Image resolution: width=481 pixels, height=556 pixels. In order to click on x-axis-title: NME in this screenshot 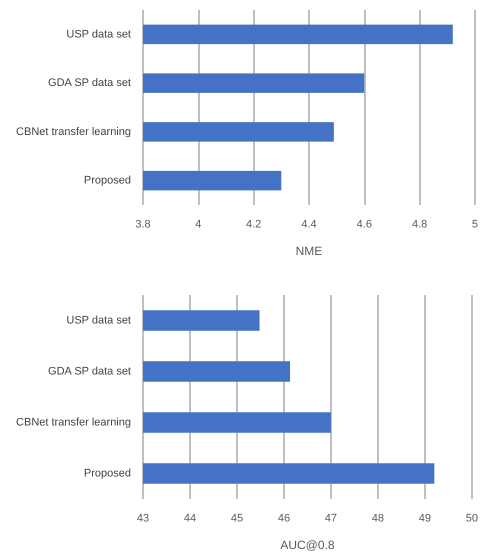, I will do `click(309, 251)`.